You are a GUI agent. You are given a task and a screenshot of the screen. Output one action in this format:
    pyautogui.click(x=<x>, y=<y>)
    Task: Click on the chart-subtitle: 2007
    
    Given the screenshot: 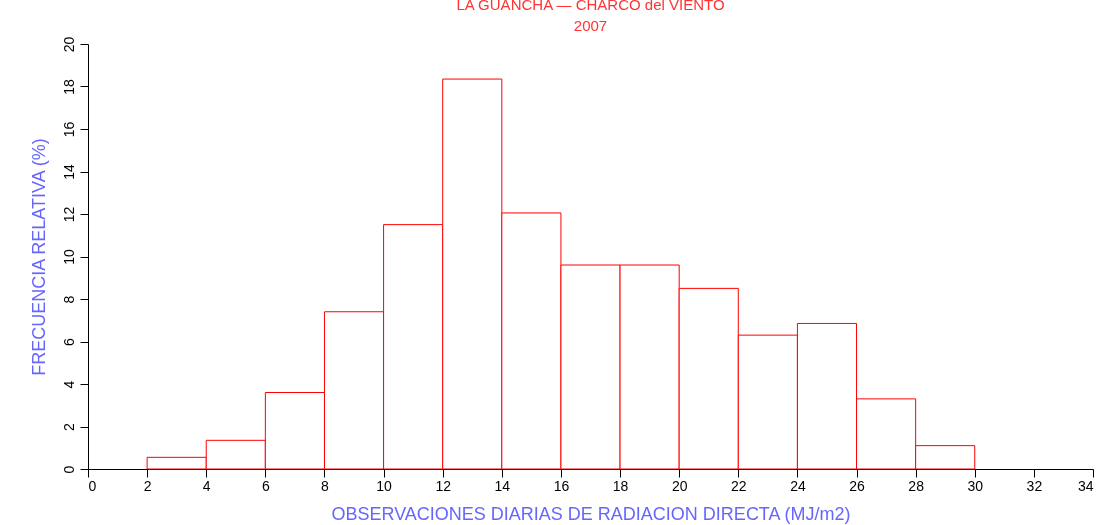 What is the action you would take?
    pyautogui.click(x=590, y=26)
    